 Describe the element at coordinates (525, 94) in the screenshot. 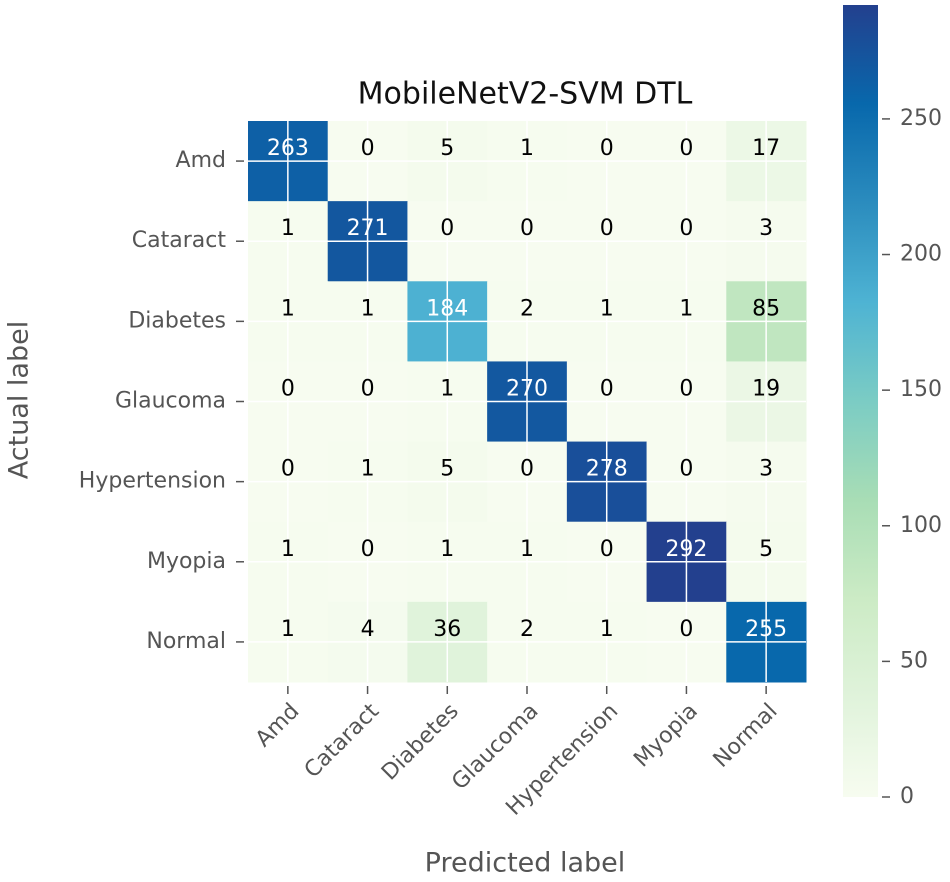

I see `chart-title: MobileNetV2-SVM DTL` at that location.